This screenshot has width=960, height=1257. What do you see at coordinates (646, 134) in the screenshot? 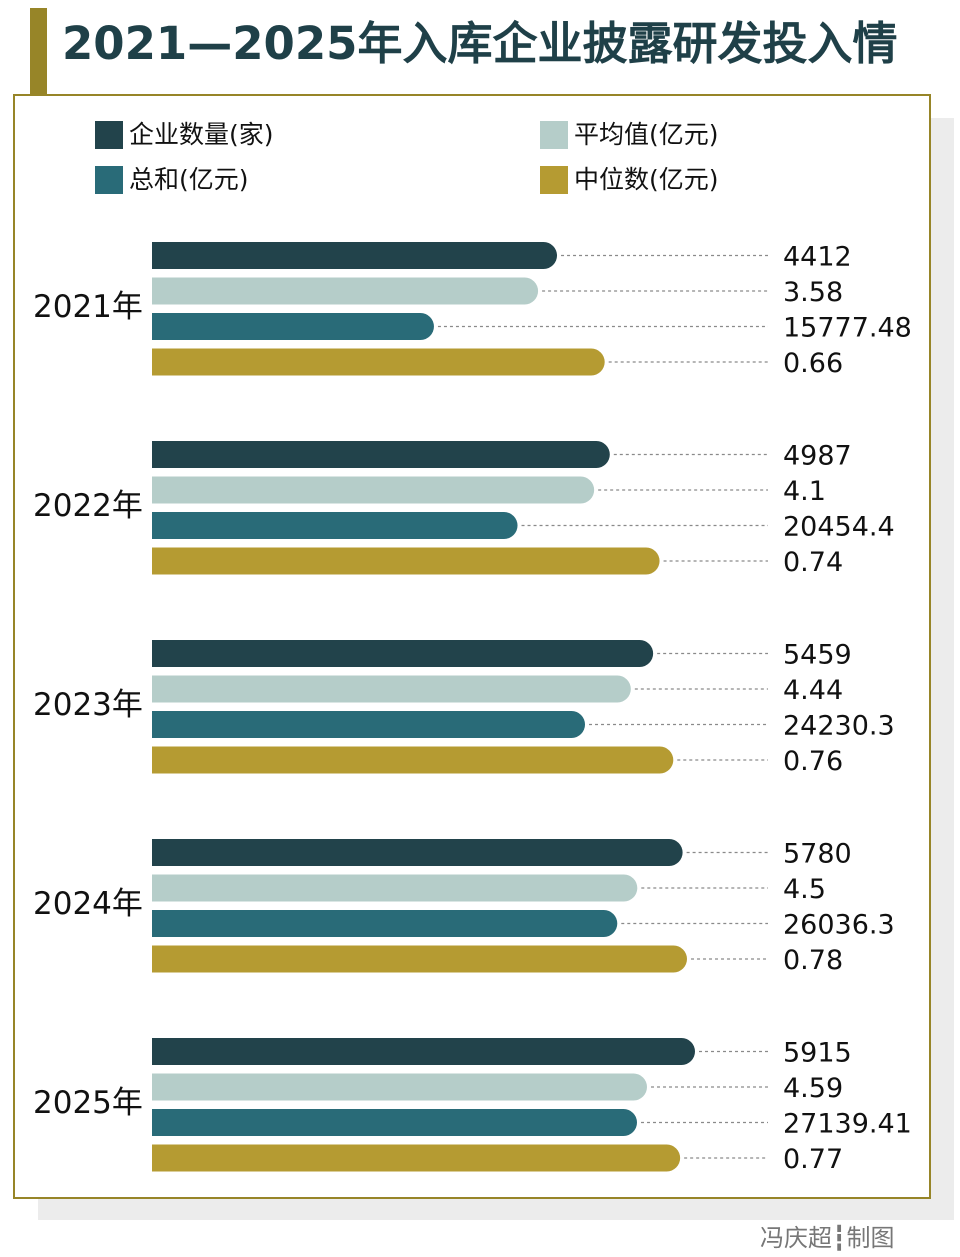
I see `legend-label-average: 平均值(亿元)` at bounding box center [646, 134].